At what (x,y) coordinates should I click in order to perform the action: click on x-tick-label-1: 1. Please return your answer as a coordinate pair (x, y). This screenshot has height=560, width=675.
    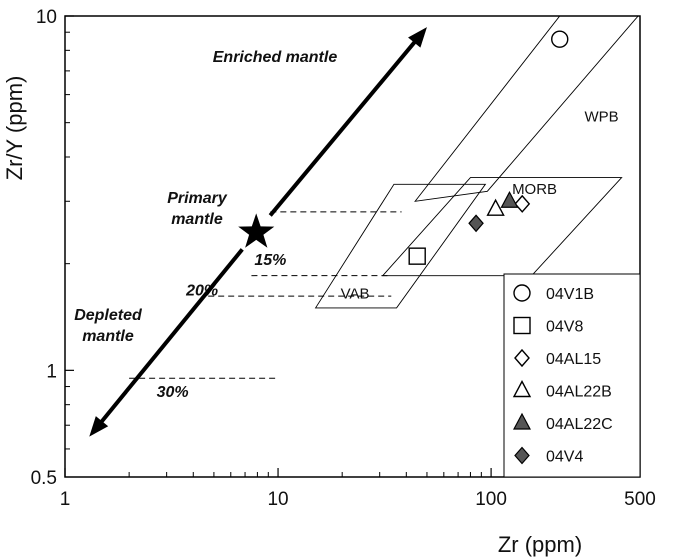
    Looking at the image, I should click on (65, 499).